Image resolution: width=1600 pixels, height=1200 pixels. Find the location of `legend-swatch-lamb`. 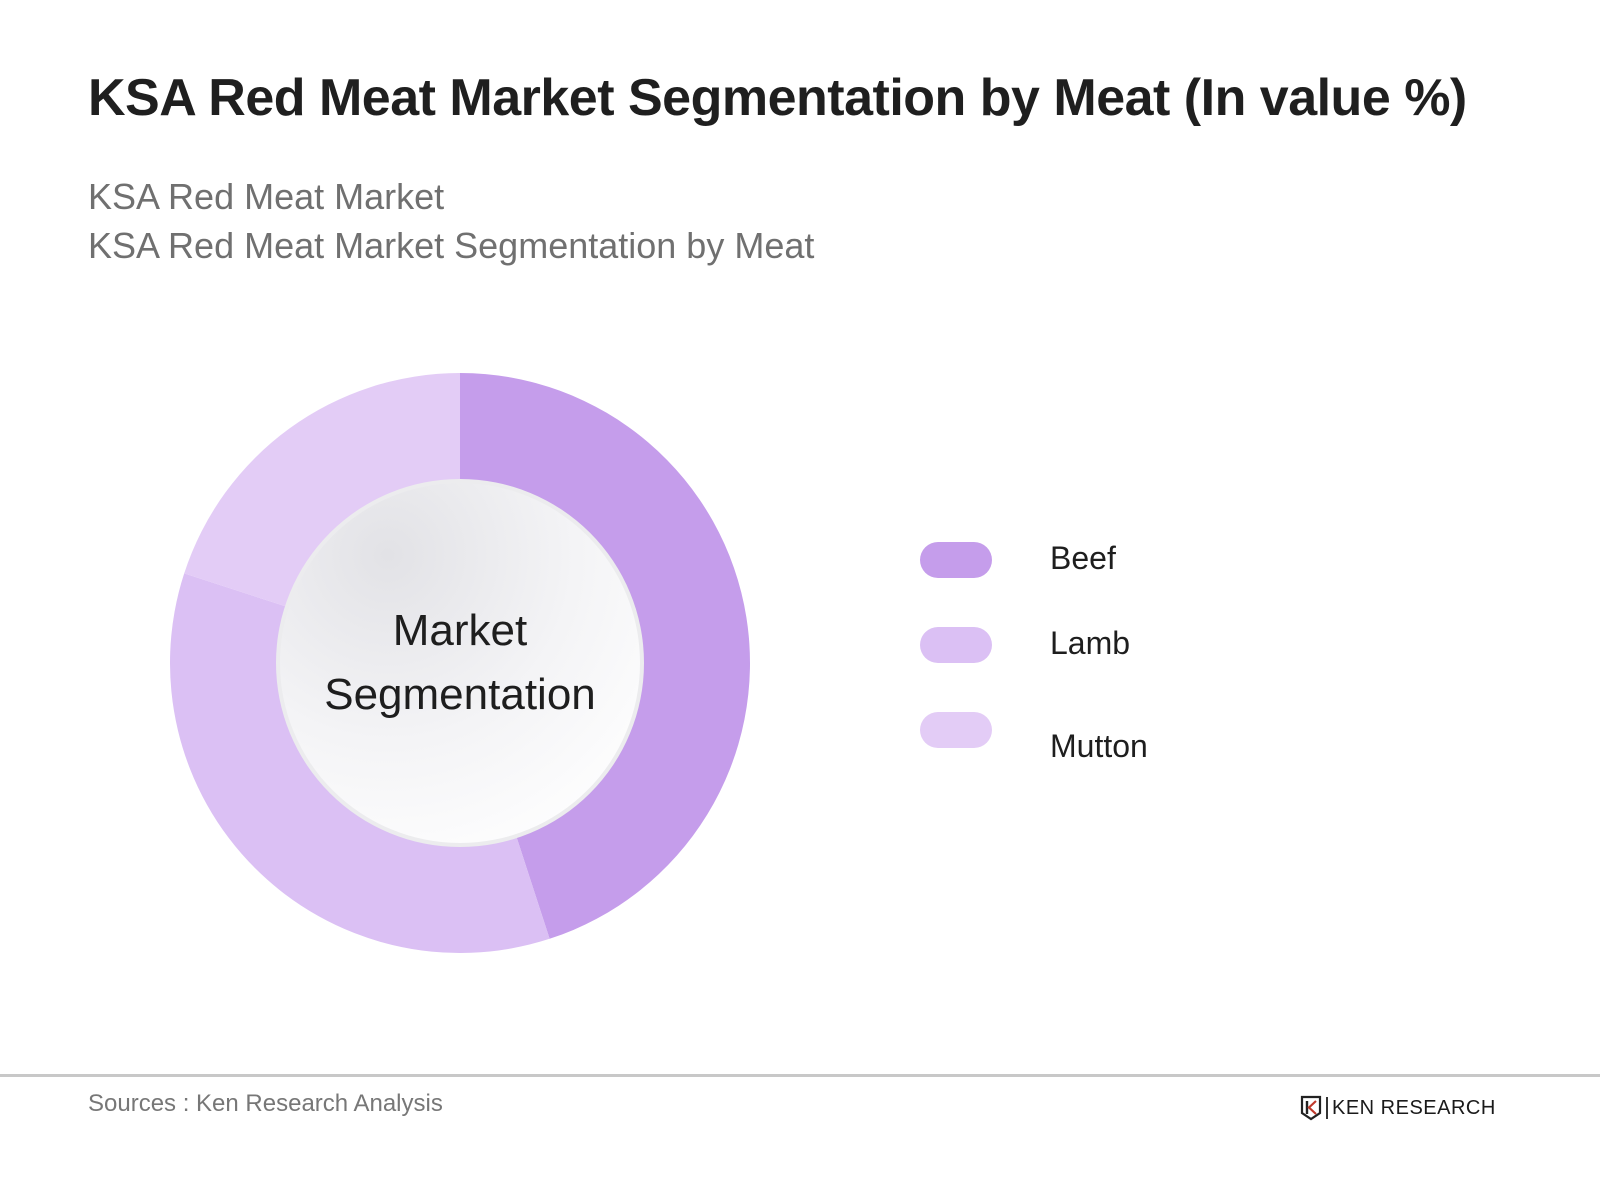

legend-swatch-lamb is located at coordinates (956, 645).